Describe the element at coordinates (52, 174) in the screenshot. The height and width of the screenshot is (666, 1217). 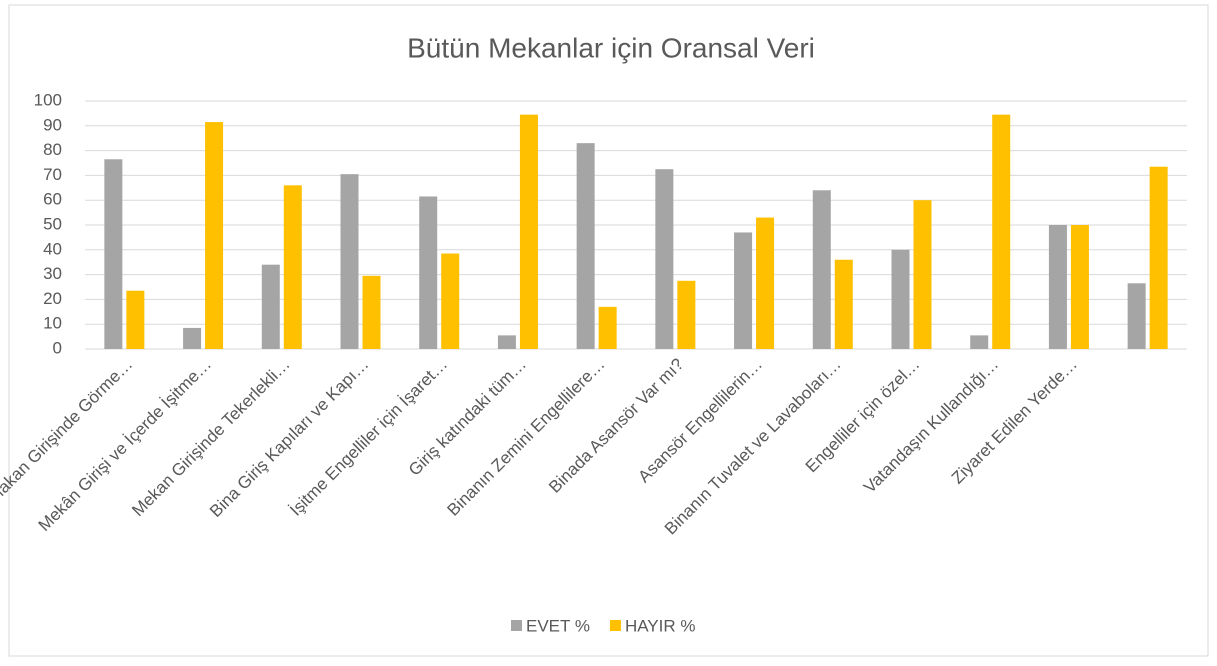
I see `y-tick-label: 70` at that location.